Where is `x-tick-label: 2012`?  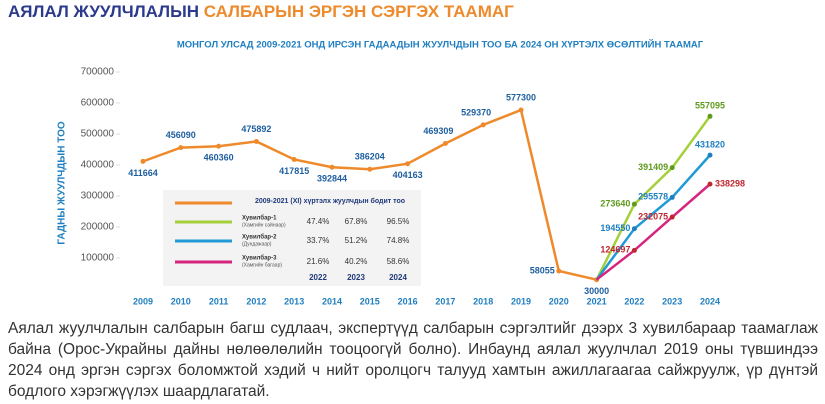 x-tick-label: 2012 is located at coordinates (256, 301).